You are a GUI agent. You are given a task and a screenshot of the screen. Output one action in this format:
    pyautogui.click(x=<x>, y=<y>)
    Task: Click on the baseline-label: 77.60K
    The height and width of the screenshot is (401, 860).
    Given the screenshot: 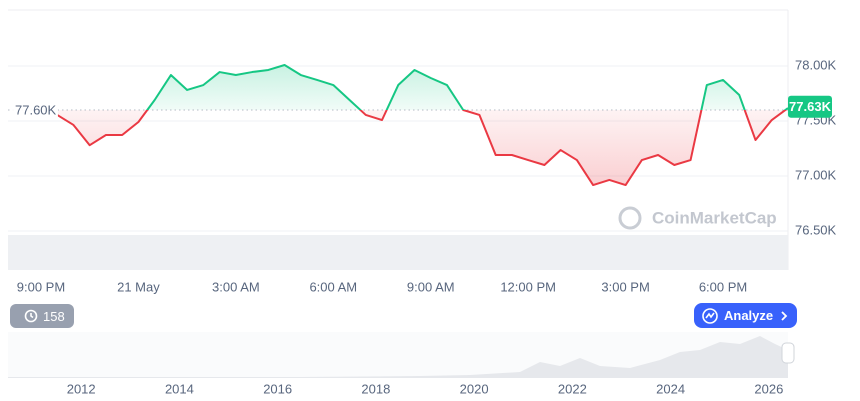 What is the action you would take?
    pyautogui.click(x=36, y=109)
    